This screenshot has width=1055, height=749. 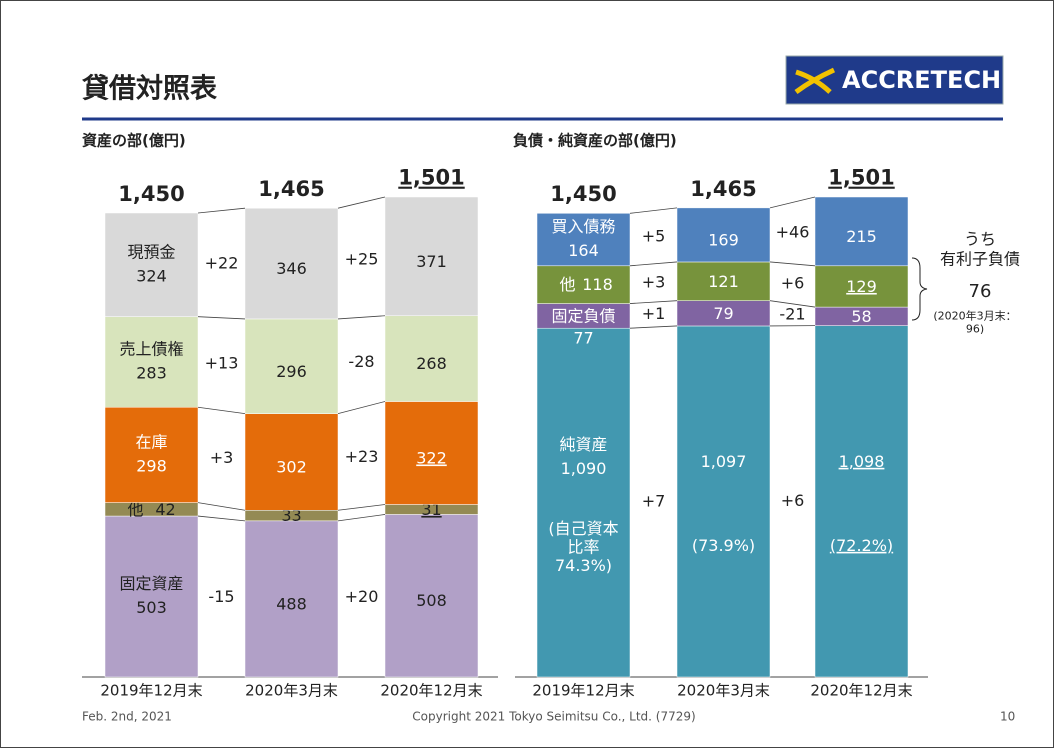 What do you see at coordinates (134, 141) in the screenshot?
I see `chart-title: 資産の部(億円)` at bounding box center [134, 141].